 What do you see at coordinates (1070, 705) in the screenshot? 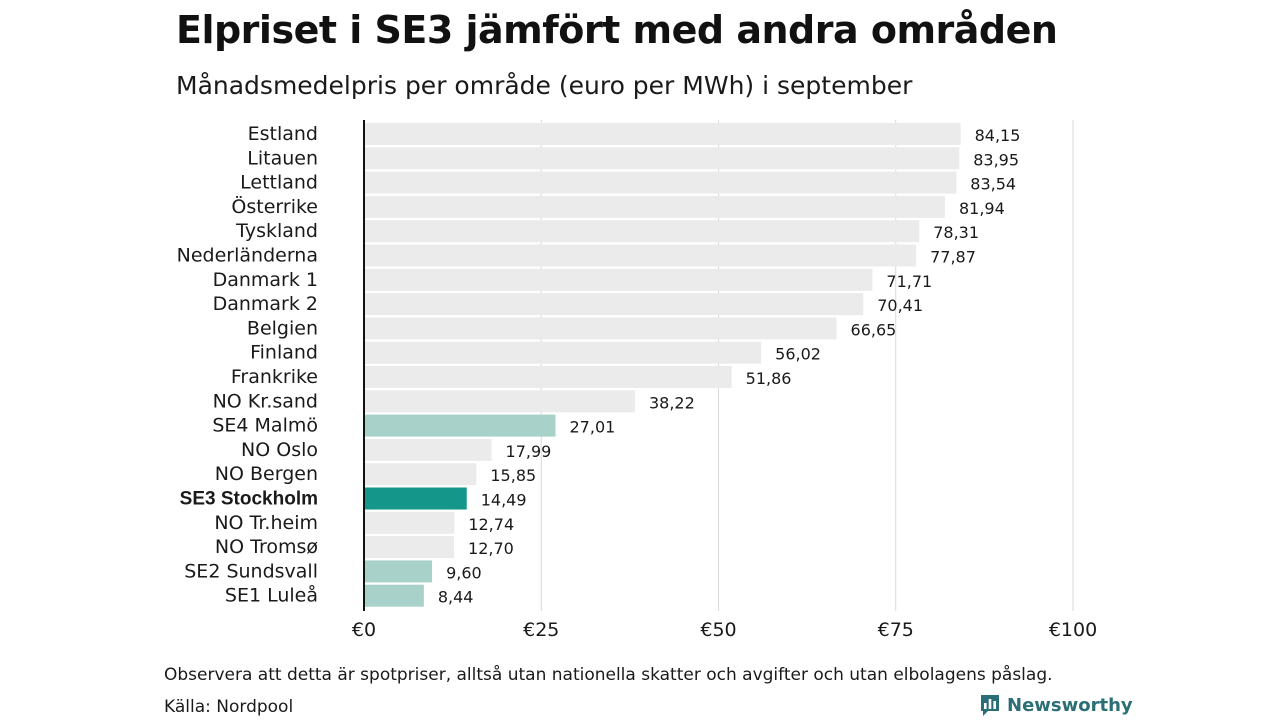
I see `brand-name: Newsworthy` at bounding box center [1070, 705].